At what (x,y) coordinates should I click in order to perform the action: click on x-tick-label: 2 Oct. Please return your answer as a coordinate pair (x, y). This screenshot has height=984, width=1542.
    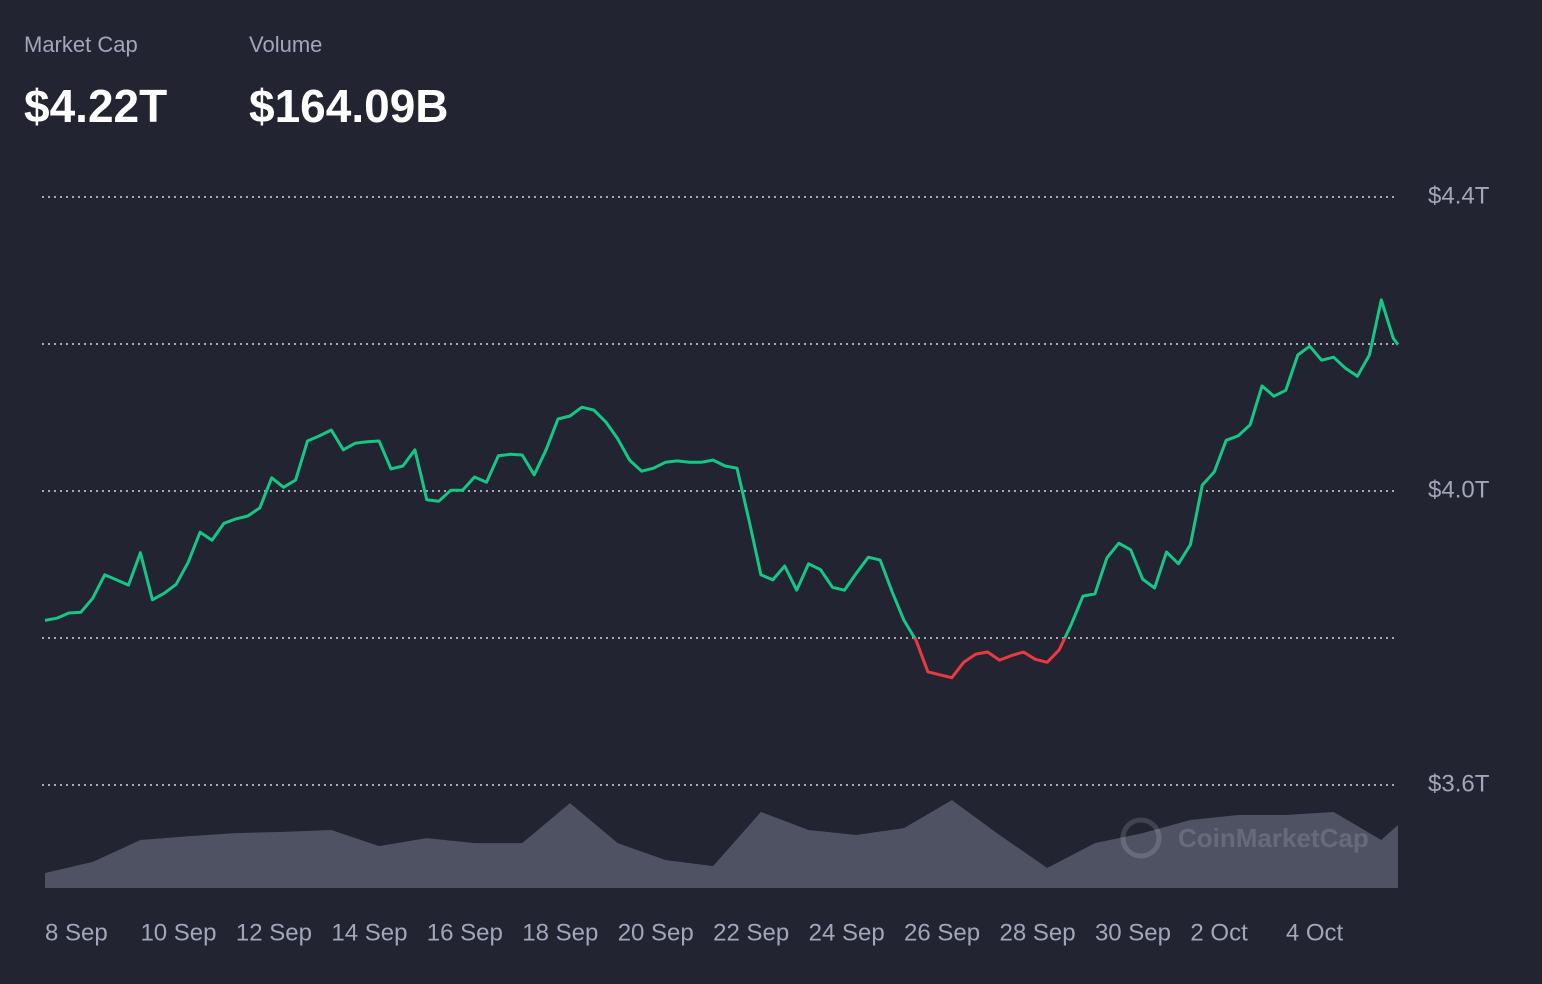
    Looking at the image, I should click on (1219, 932).